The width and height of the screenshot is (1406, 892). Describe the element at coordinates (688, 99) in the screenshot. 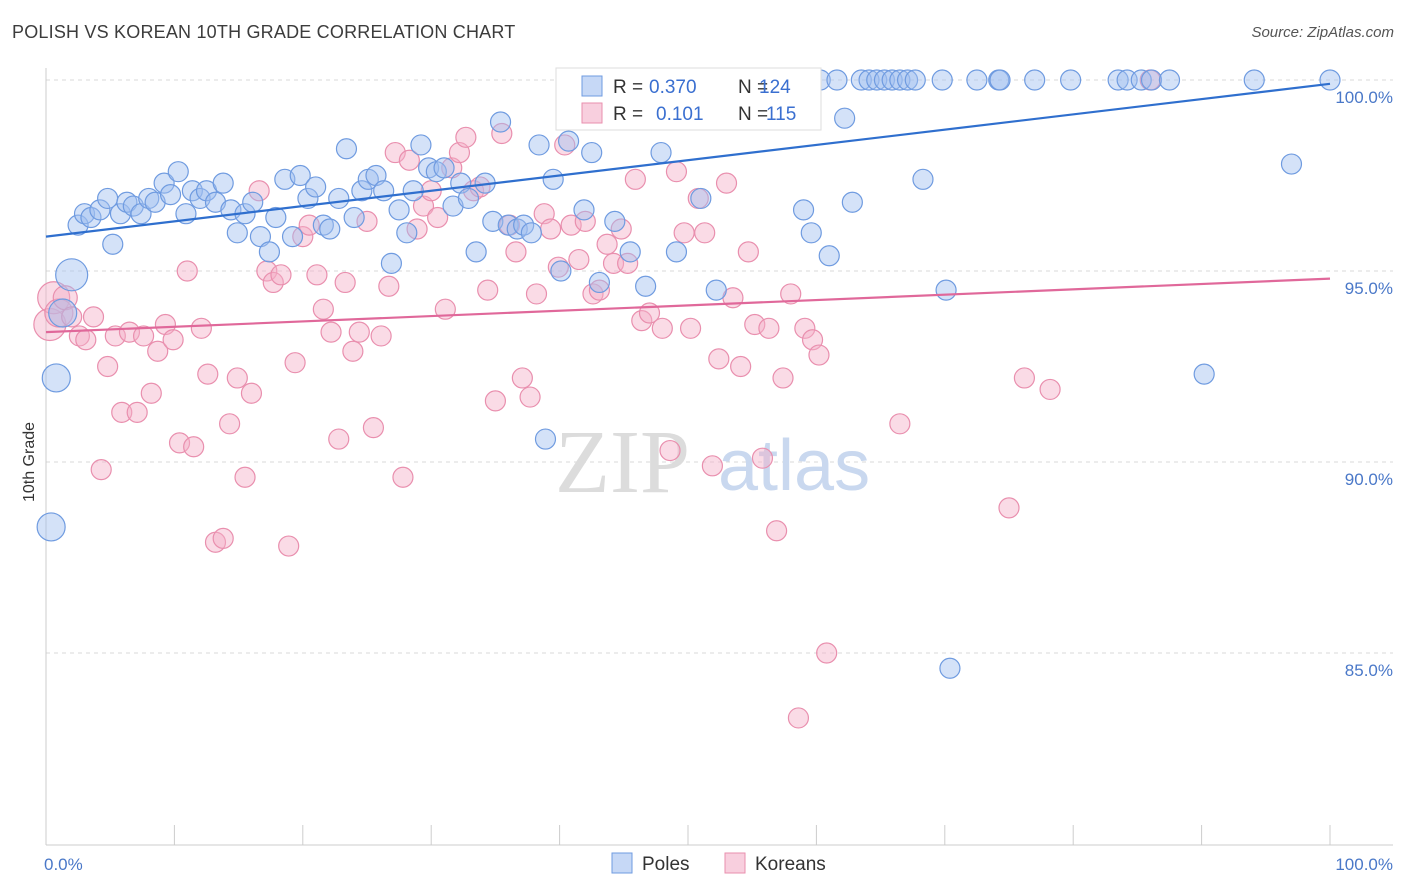

I see `legend-box: R = 0.370 N = 124 R = 0.101 N = 115` at that location.